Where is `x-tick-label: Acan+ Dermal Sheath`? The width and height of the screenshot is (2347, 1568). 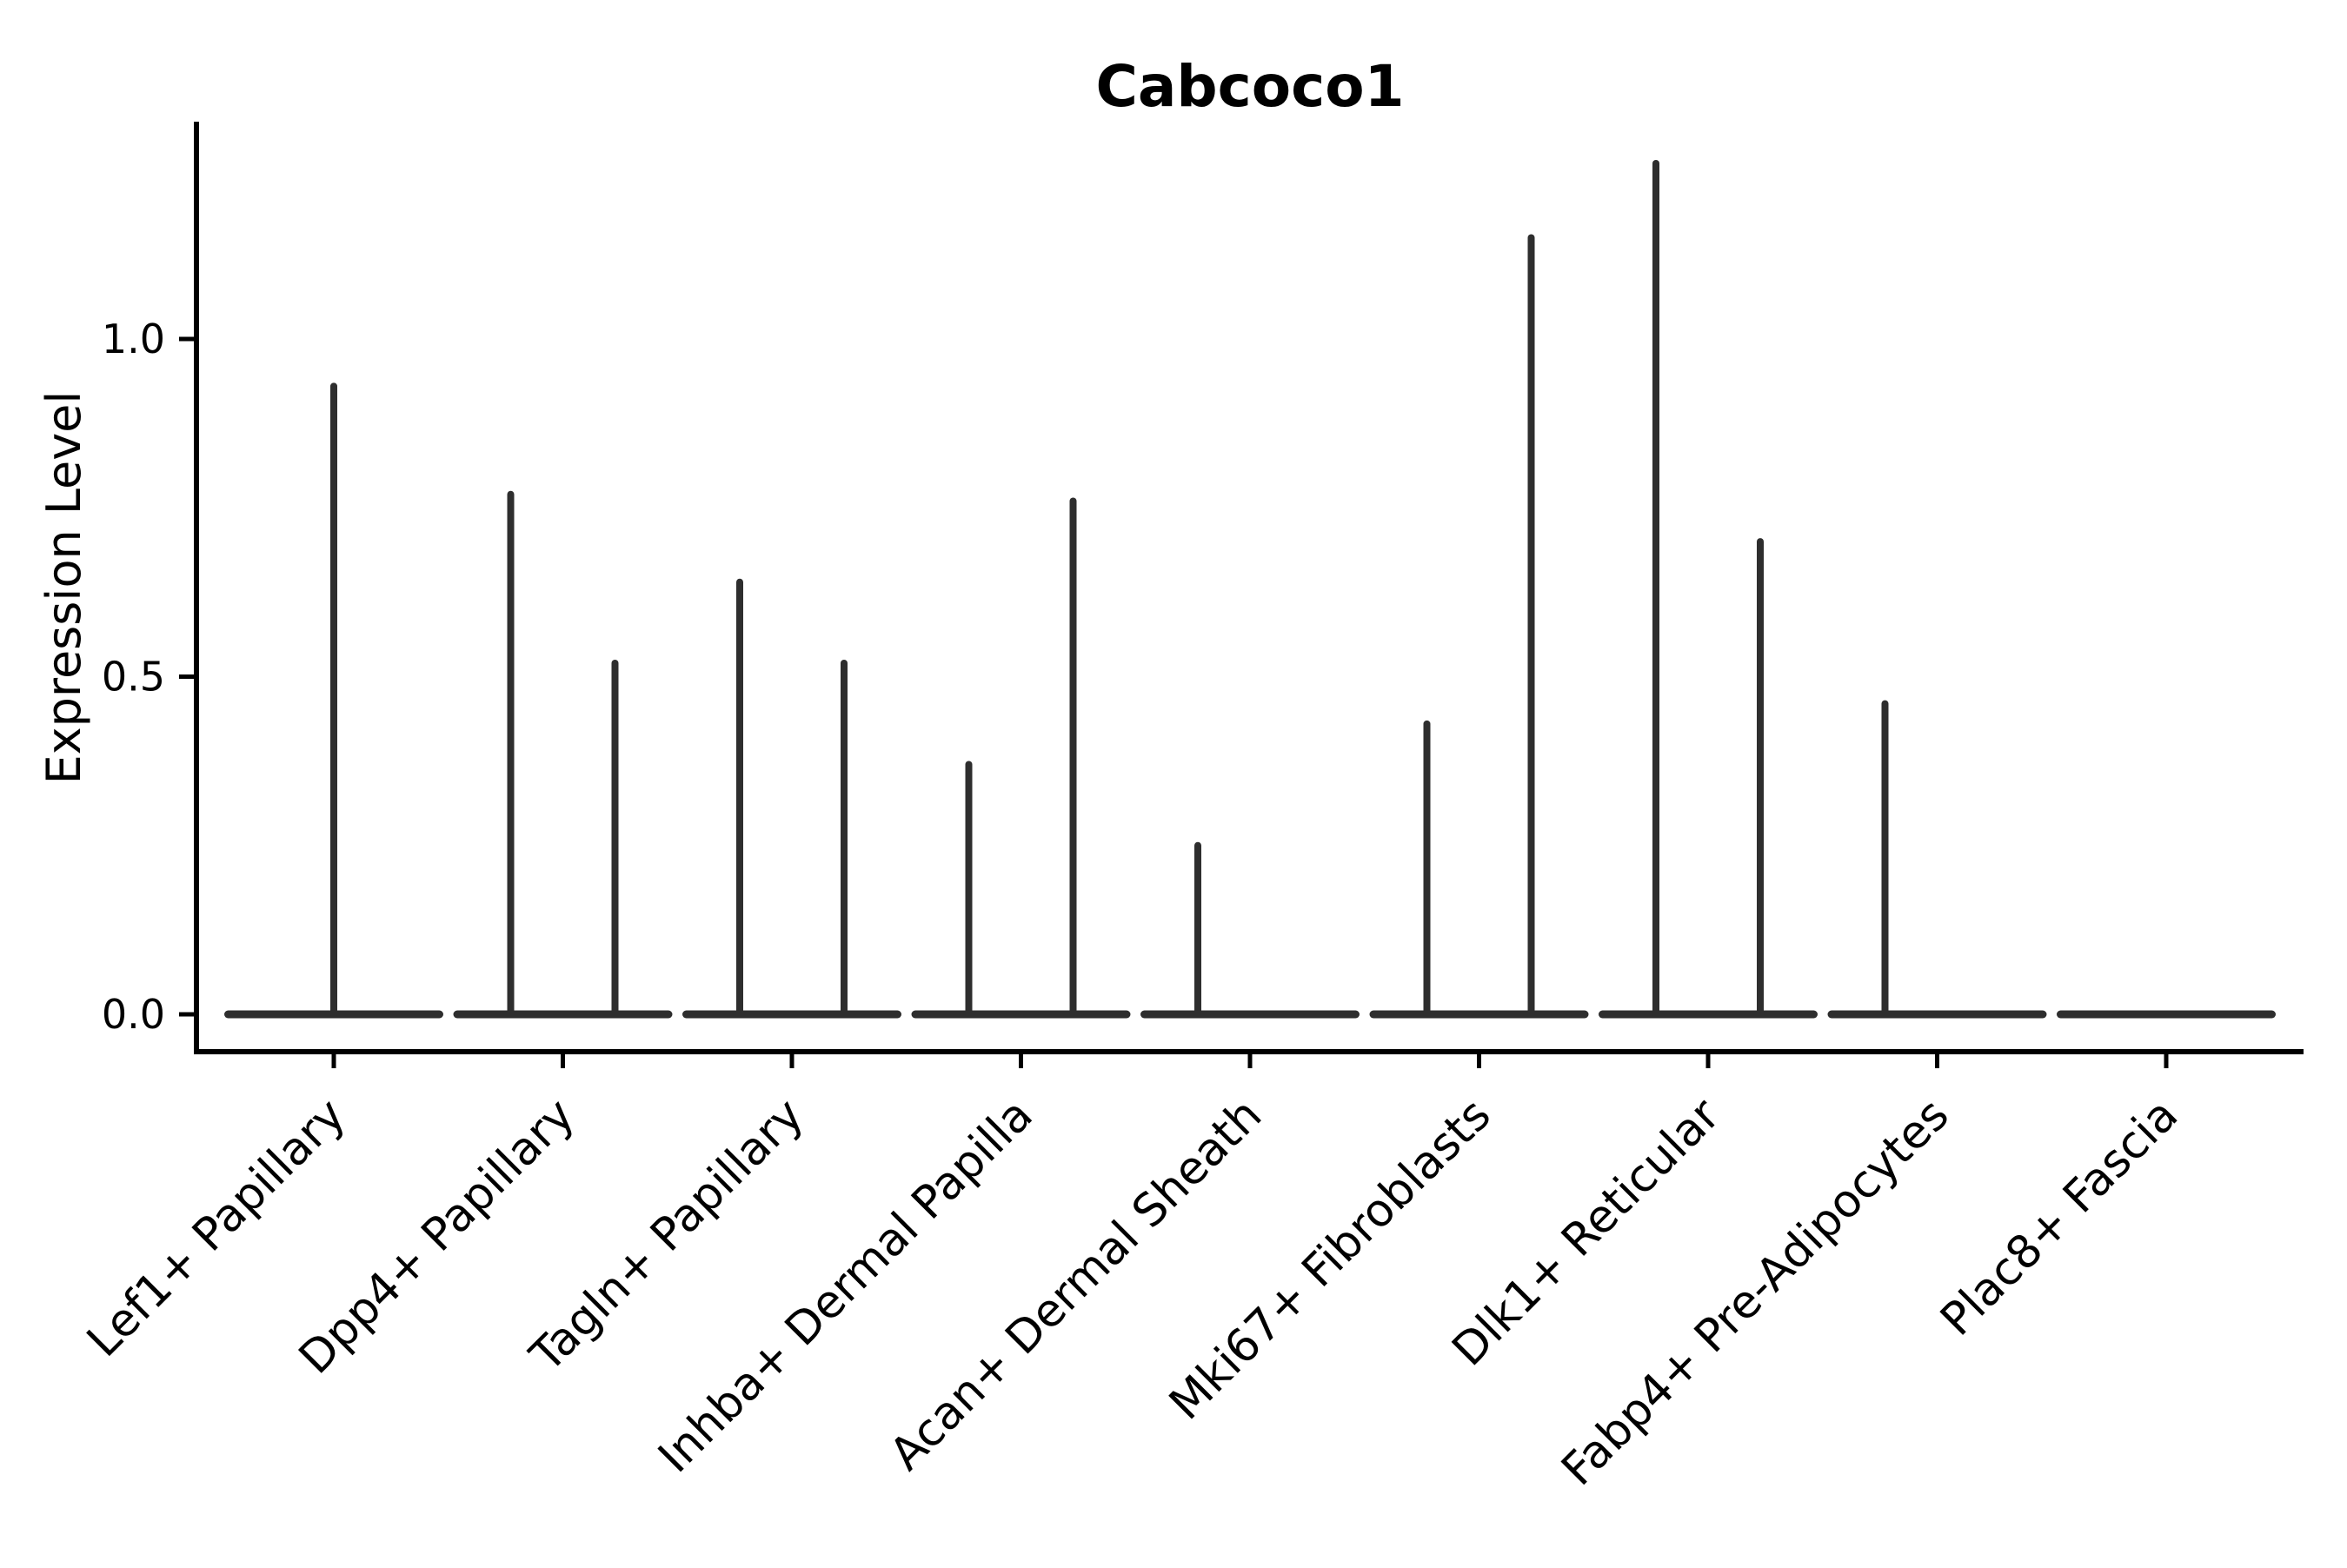
x-tick-label: Acan+ Dermal Sheath is located at coordinates (1077, 1285).